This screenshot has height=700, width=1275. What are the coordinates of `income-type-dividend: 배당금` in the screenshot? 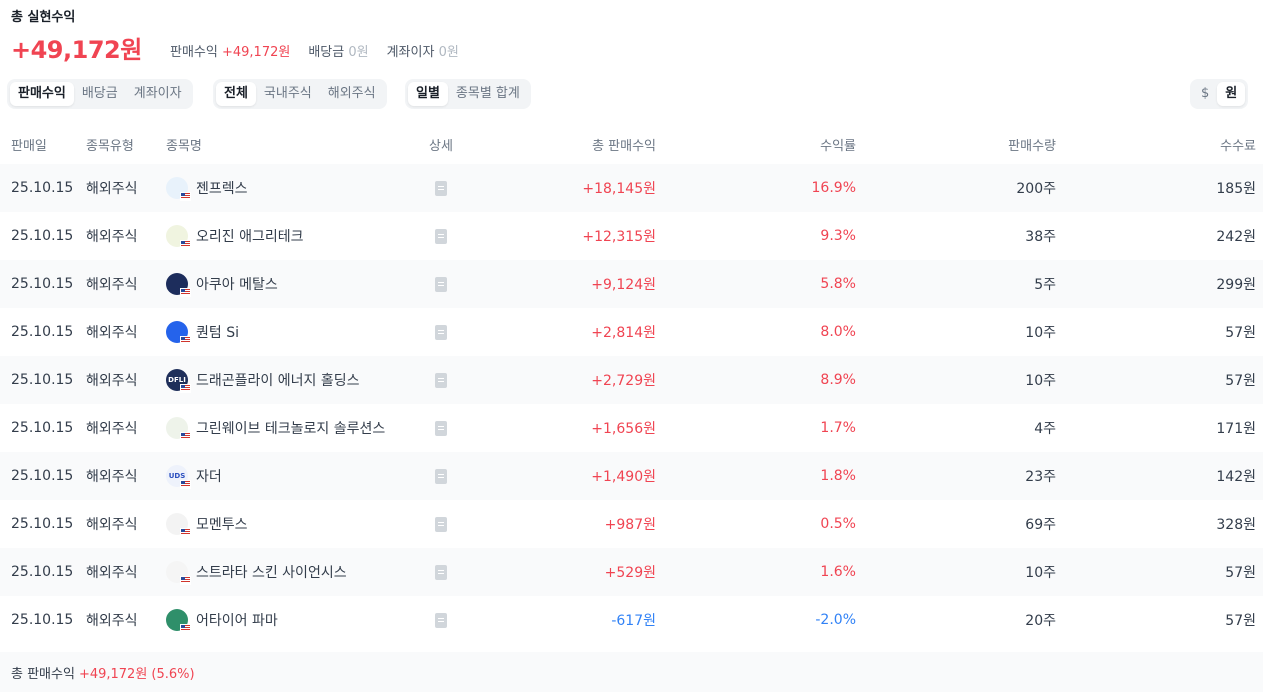 It's located at (99, 93).